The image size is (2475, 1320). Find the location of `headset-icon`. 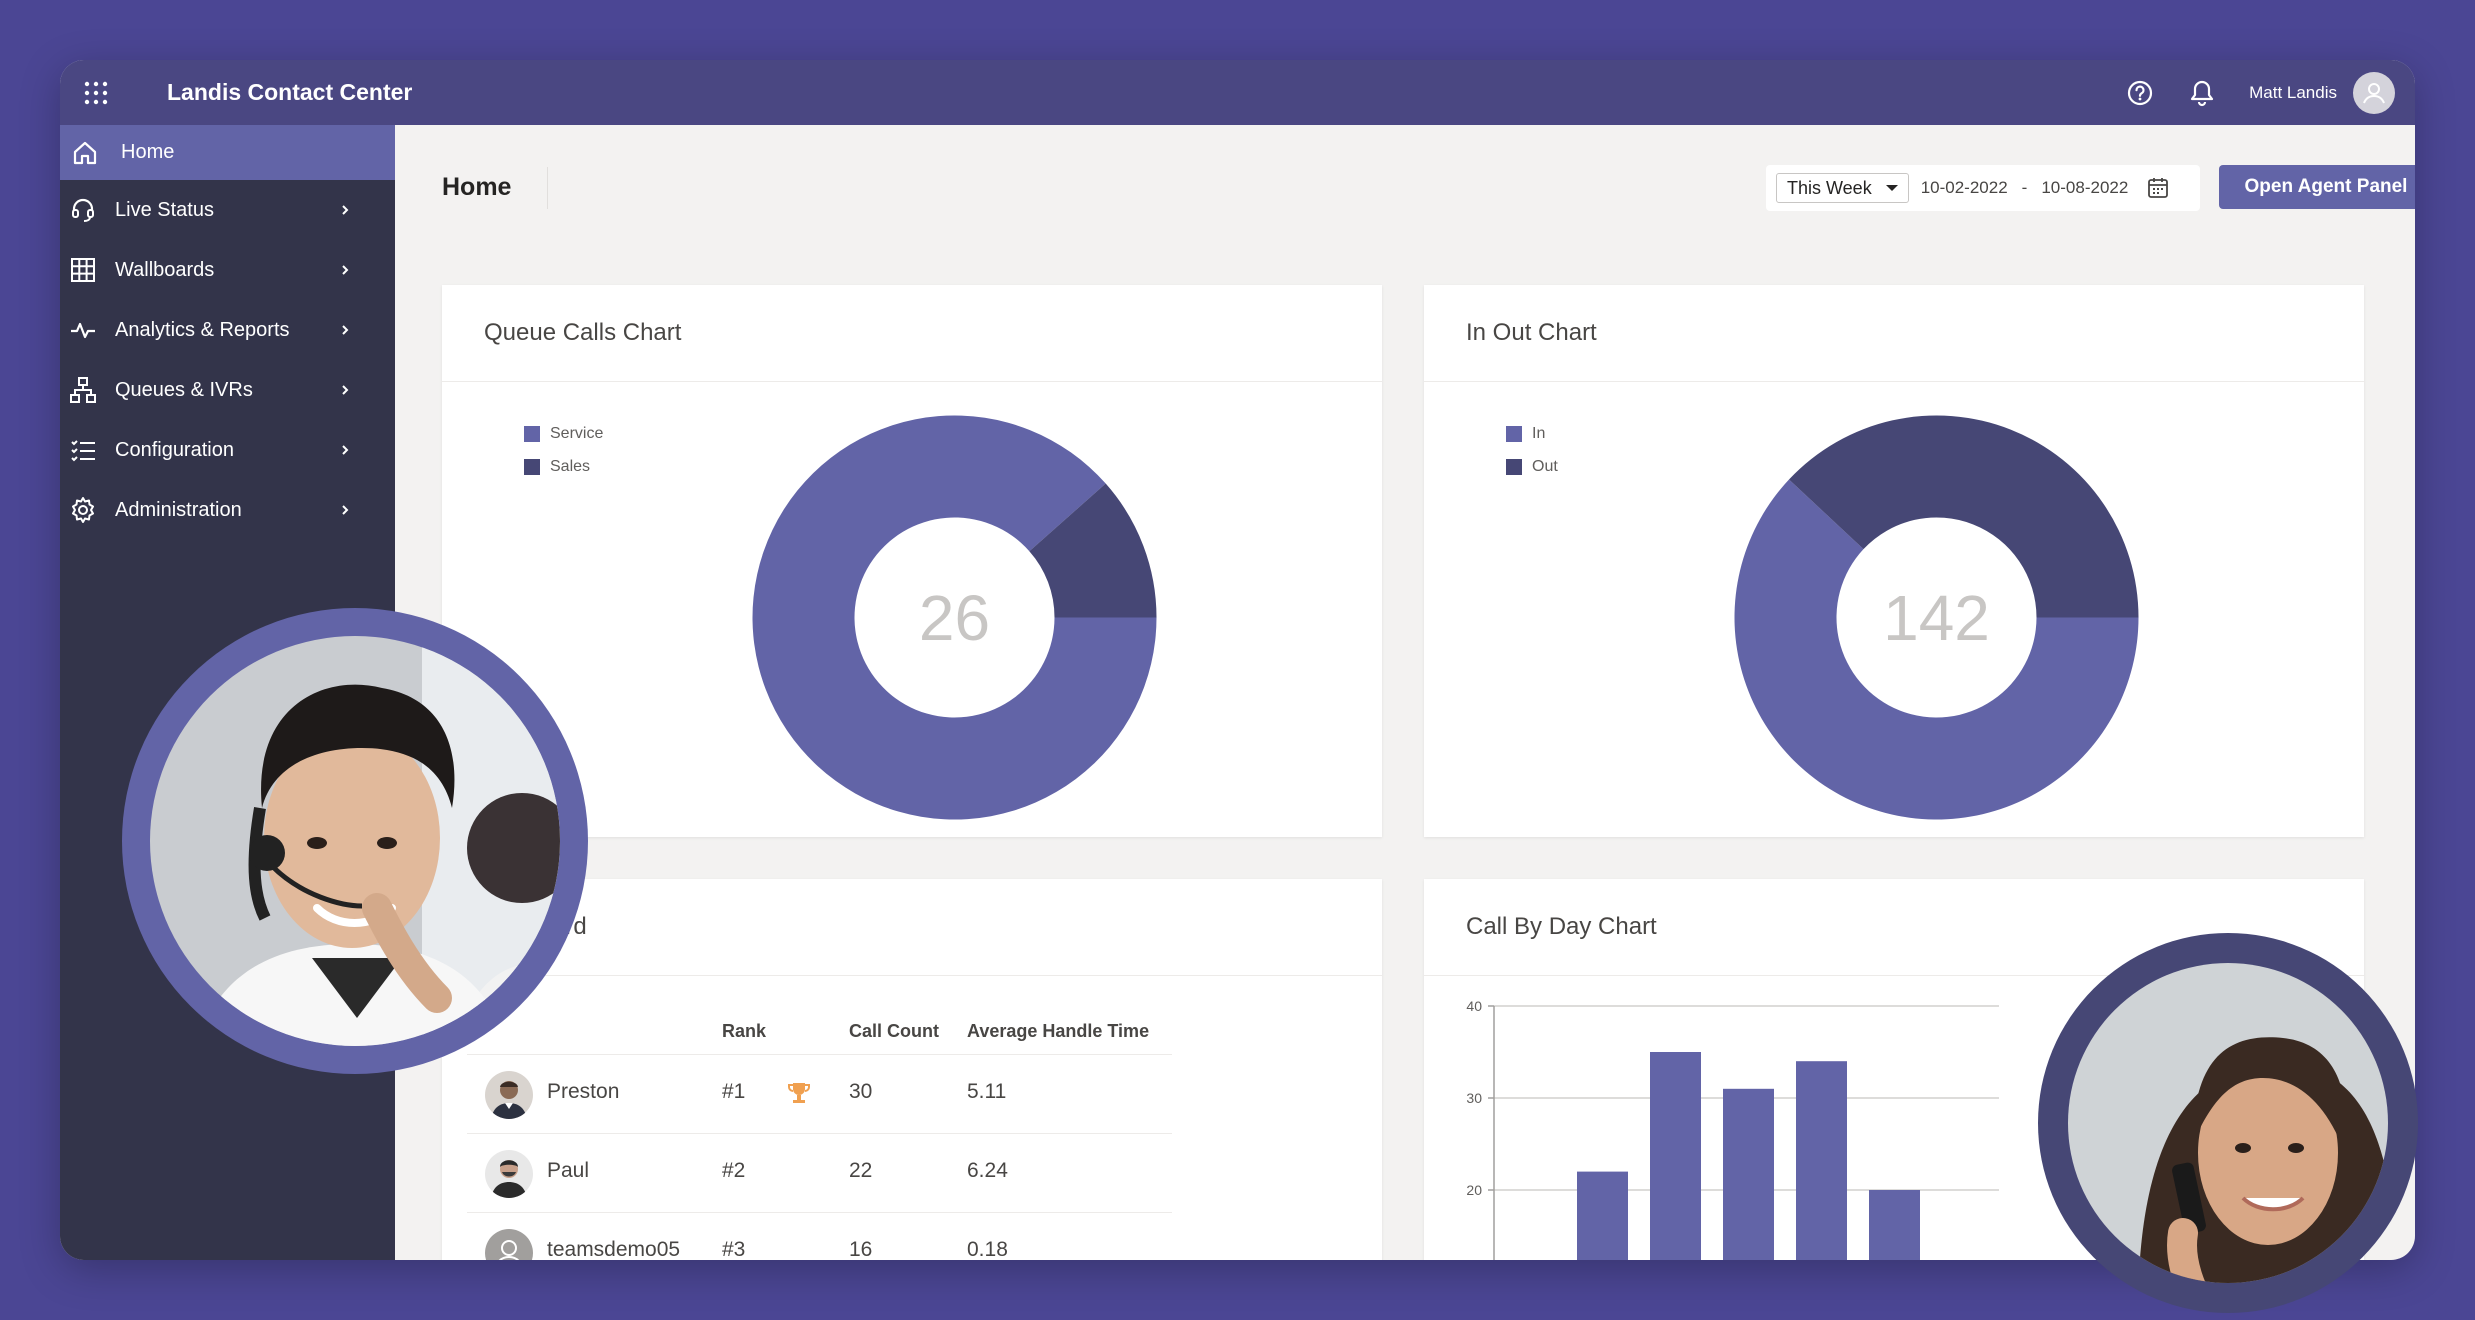

headset-icon is located at coordinates (83, 210).